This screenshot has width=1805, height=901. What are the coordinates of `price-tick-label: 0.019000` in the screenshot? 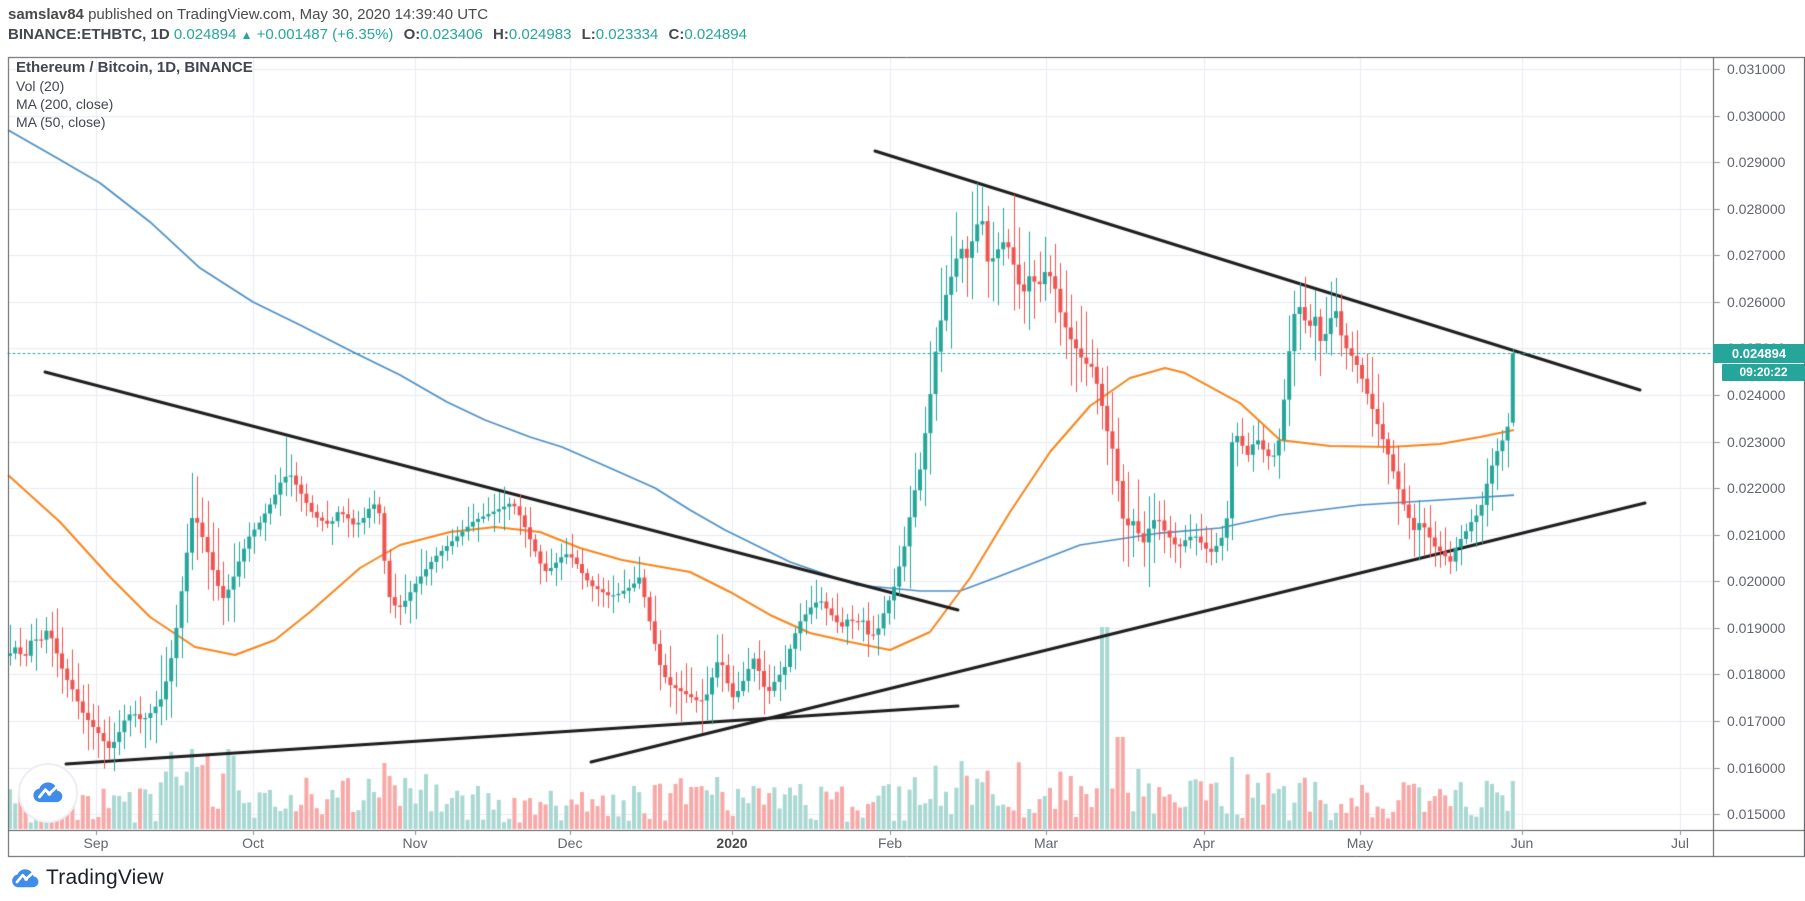 It's located at (1756, 627).